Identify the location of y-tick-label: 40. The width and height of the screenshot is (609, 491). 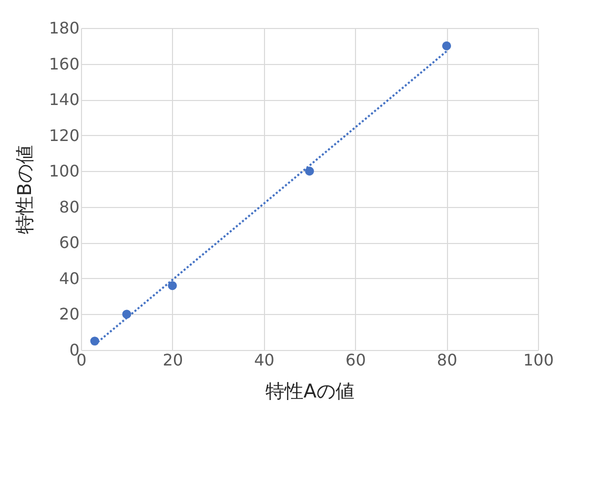
(69, 278).